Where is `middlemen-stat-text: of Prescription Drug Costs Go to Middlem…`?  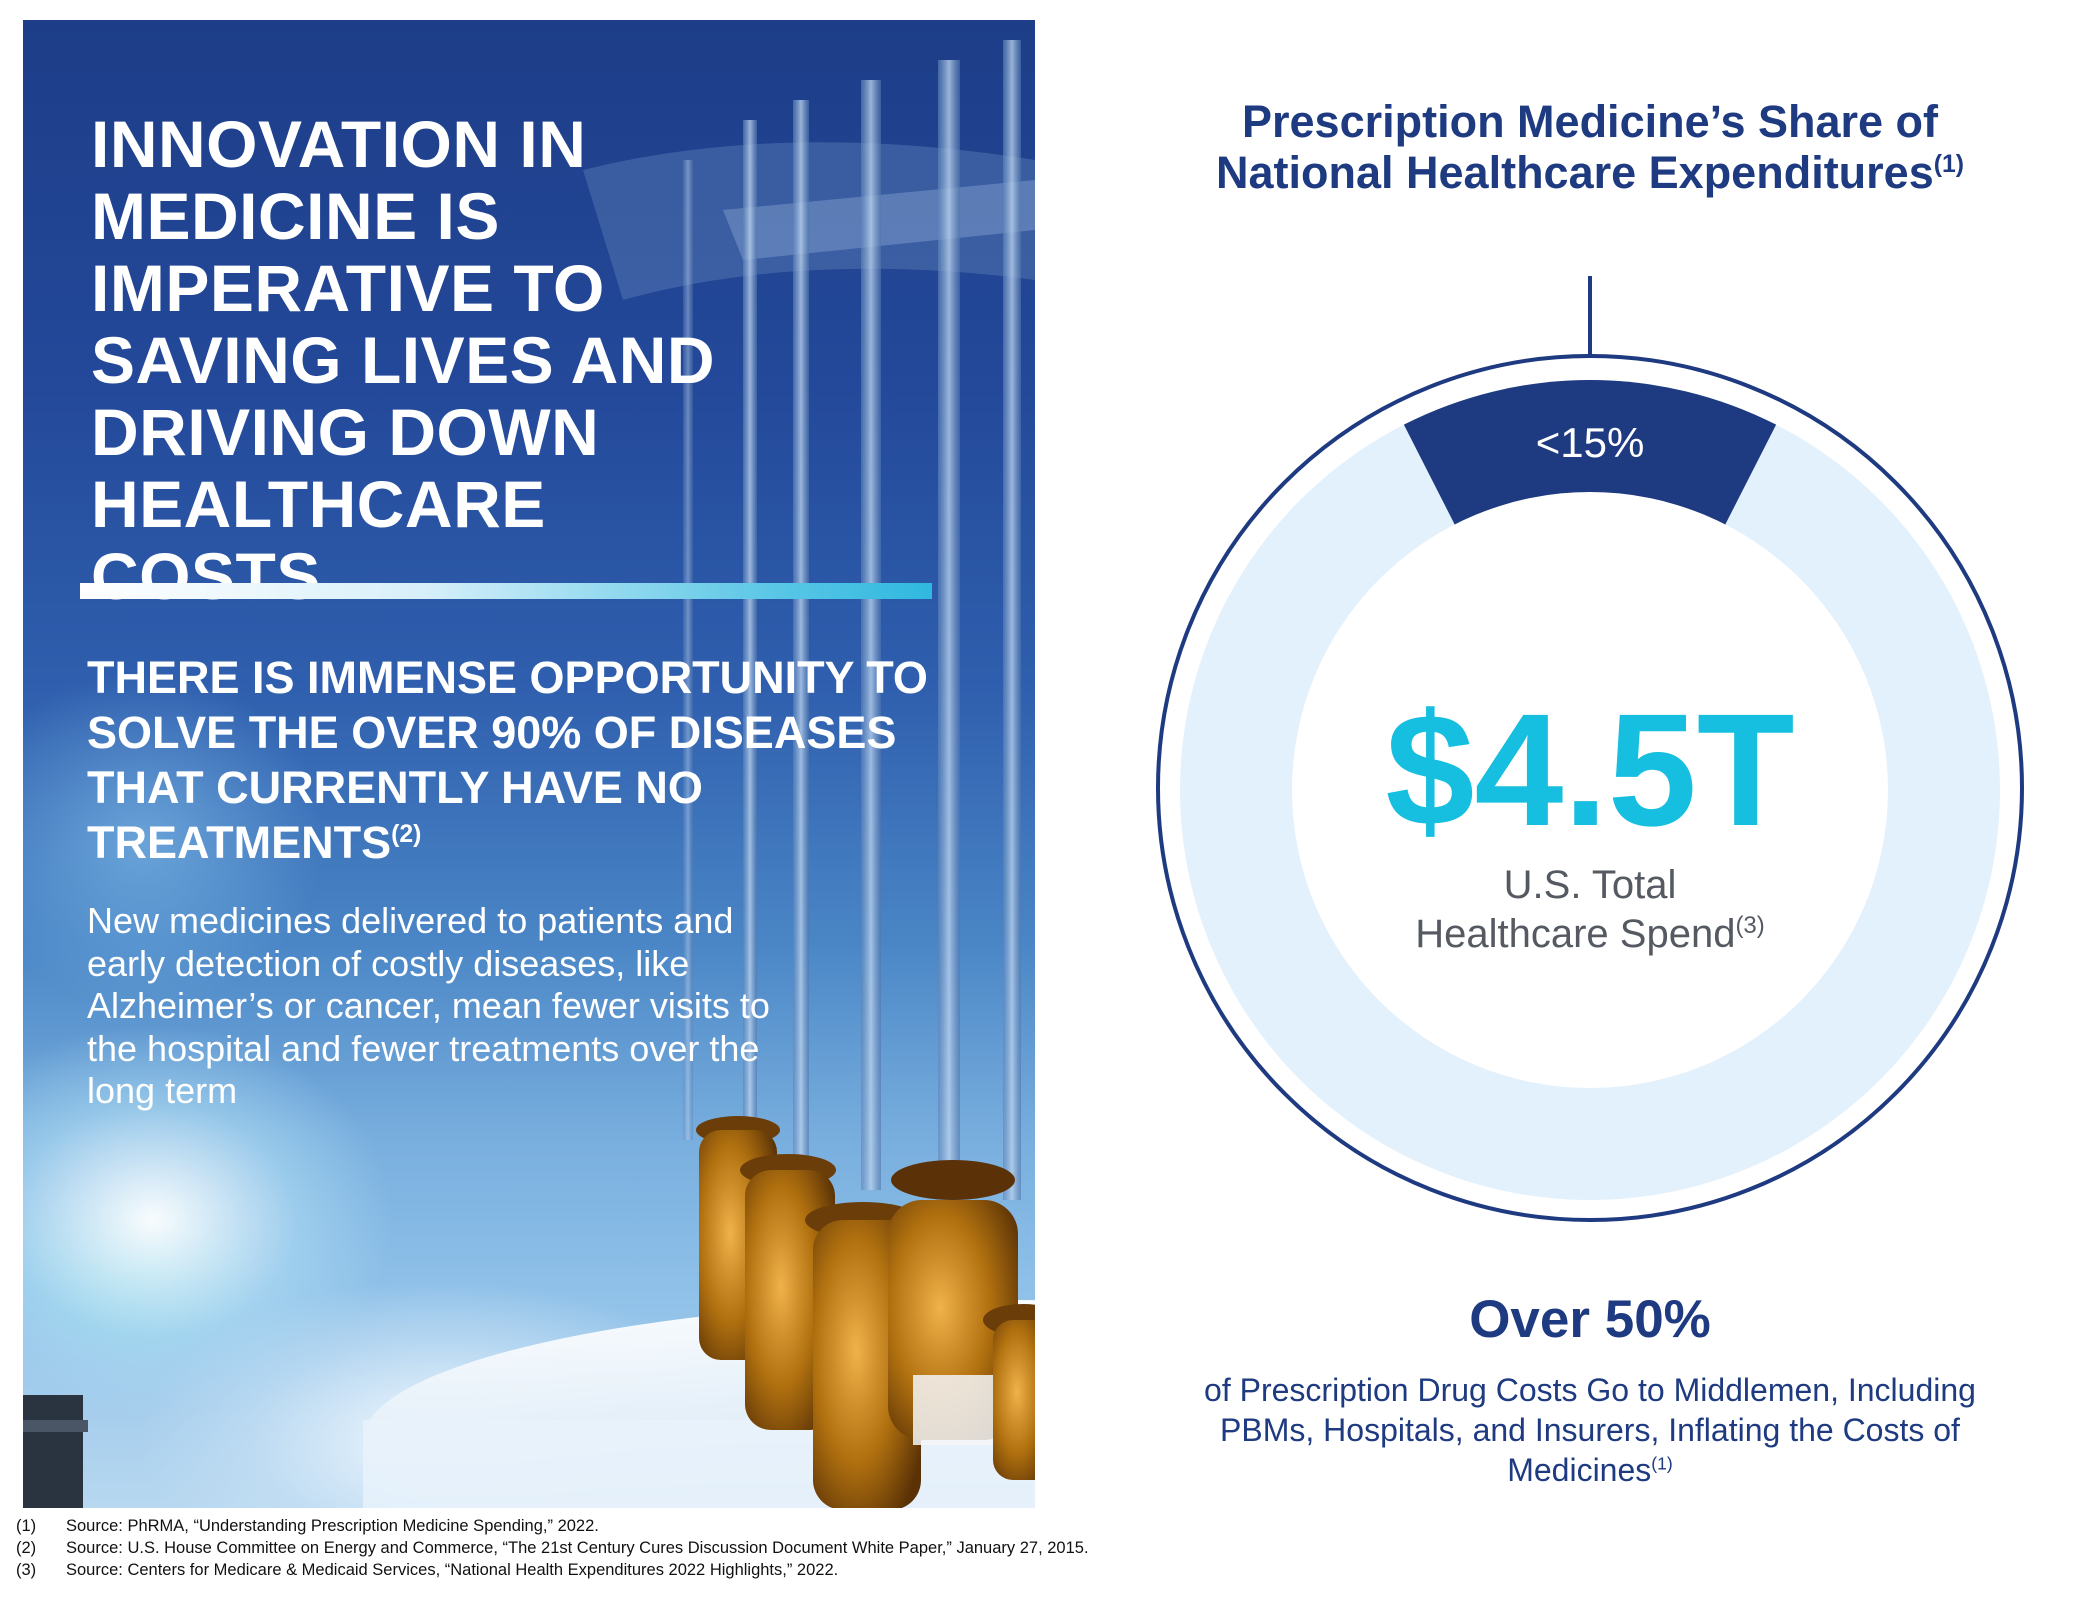
middlemen-stat-text: of Prescription Drug Costs Go to Middlem… is located at coordinates (1590, 1430).